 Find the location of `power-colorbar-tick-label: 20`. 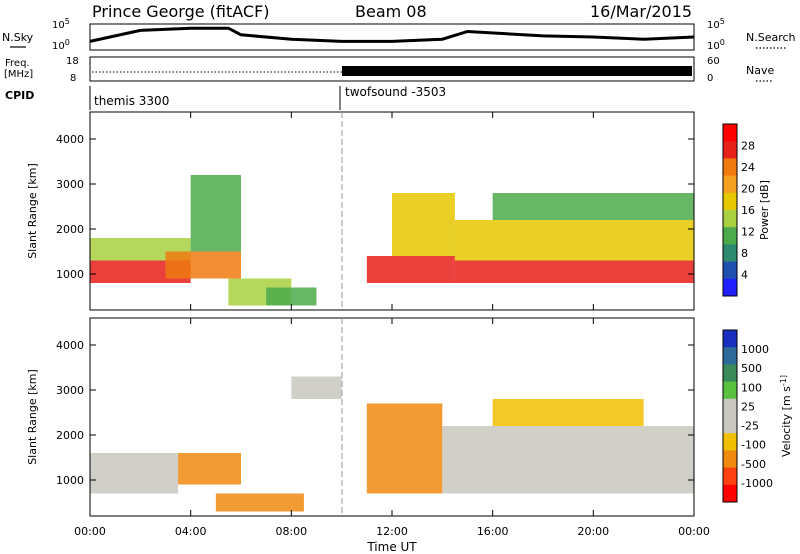

power-colorbar-tick-label: 20 is located at coordinates (748, 189).